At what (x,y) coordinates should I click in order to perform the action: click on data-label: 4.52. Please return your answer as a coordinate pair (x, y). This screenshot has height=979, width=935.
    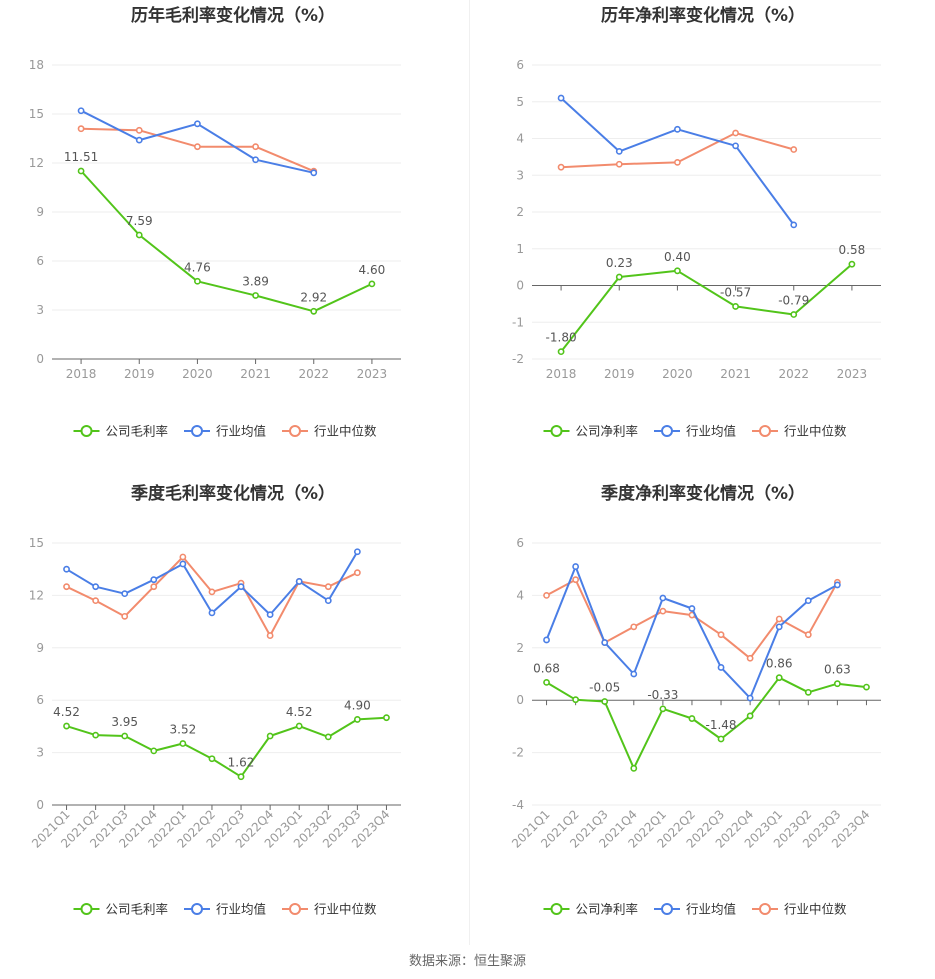
    Looking at the image, I should click on (299, 712).